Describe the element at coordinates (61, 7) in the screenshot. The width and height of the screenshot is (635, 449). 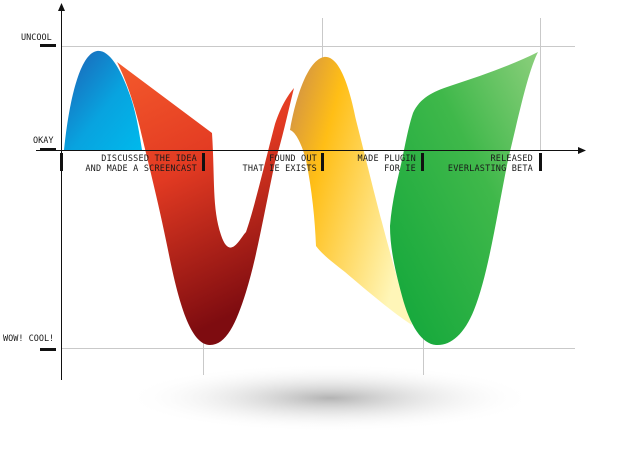
I see `y-axis-arrow` at that location.